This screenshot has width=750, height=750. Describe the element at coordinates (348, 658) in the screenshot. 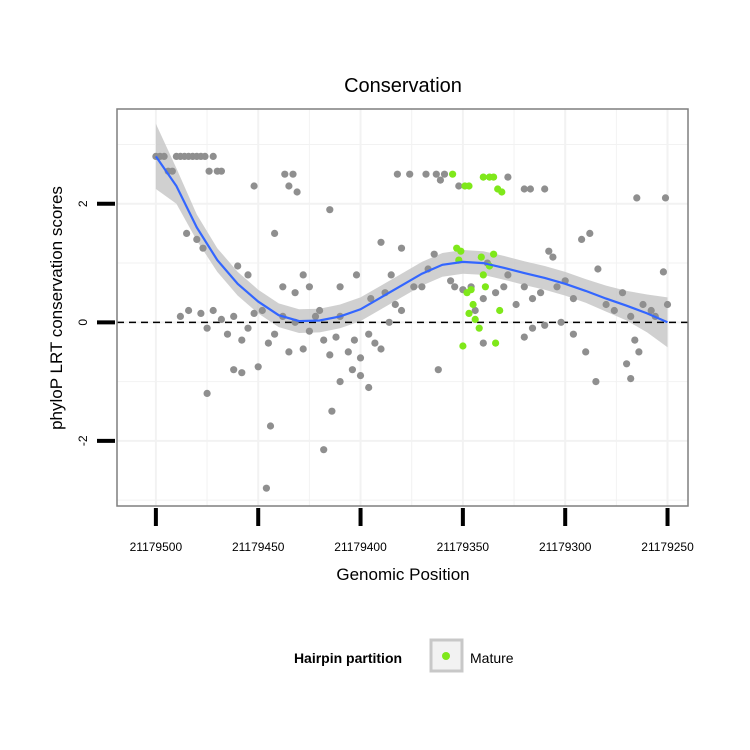

I see `legend-title: Hairpin partition` at that location.